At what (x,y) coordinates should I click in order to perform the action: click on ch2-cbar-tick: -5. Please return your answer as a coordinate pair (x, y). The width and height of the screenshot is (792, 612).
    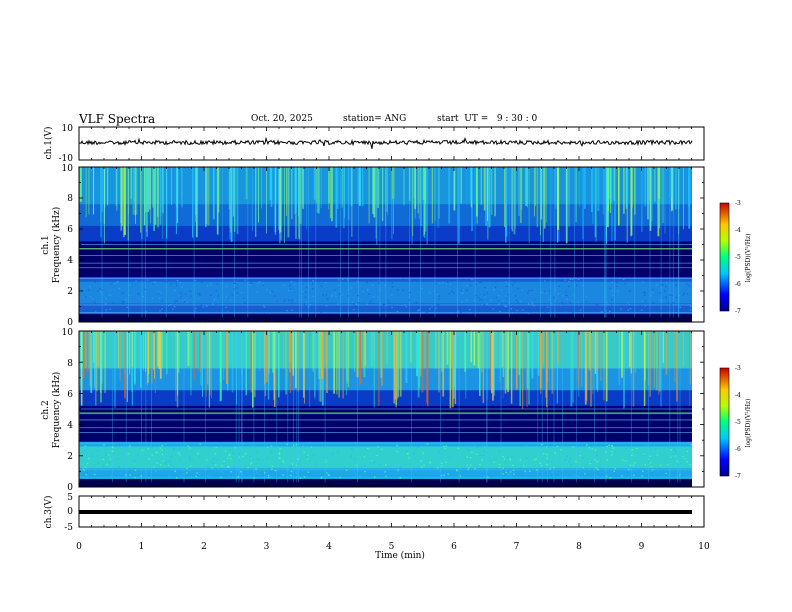
    Looking at the image, I should click on (738, 422).